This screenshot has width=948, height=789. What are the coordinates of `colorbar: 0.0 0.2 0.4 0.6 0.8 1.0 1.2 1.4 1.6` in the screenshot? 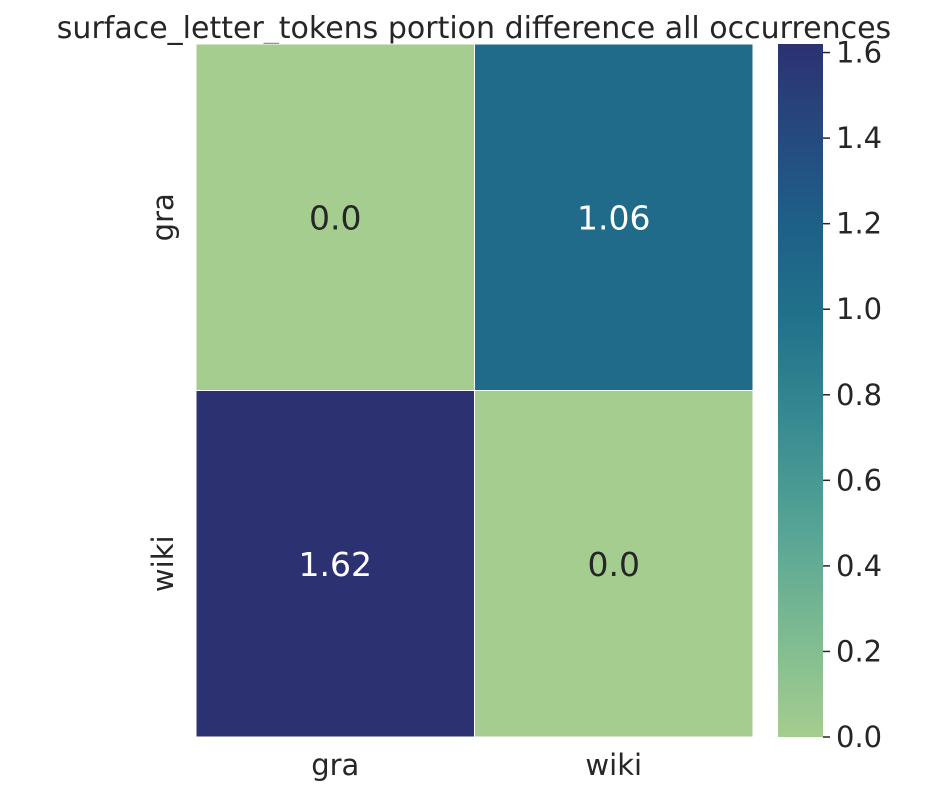 It's located at (830, 395).